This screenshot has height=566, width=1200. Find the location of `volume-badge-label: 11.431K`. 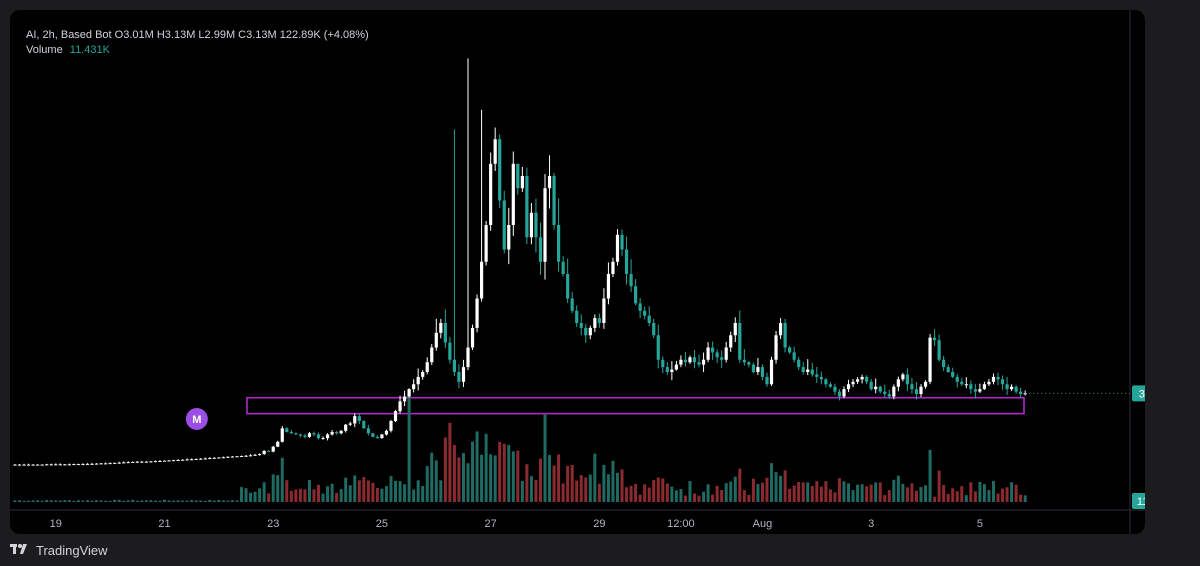

volume-badge-label: 11.431K is located at coordinates (1141, 502).